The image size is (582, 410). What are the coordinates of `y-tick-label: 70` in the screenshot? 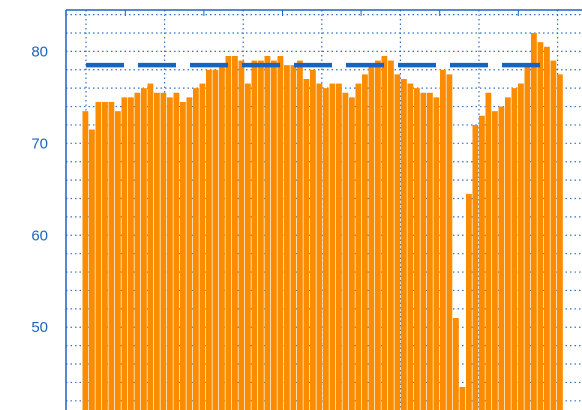 It's located at (39, 143).